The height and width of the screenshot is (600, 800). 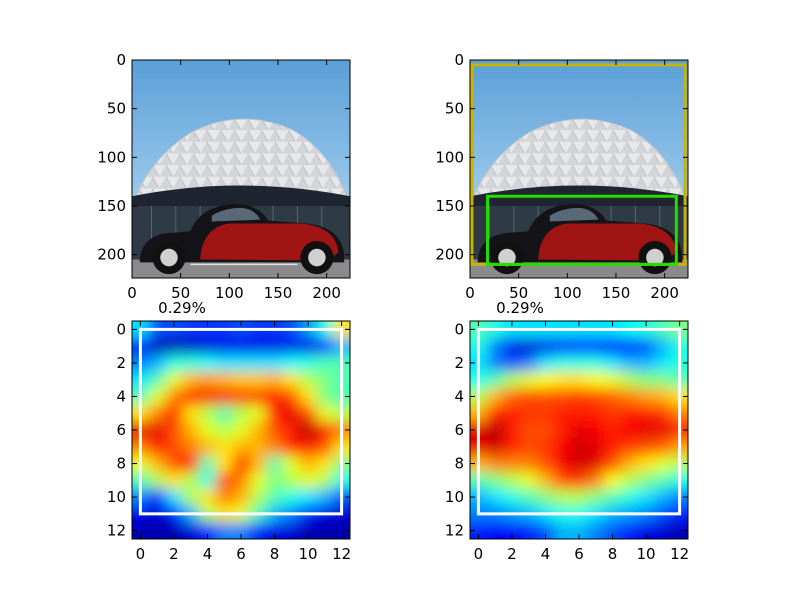 I want to click on tick-group: 0 50 100 150 200 0 50 100 150 200, so click(x=561, y=176).